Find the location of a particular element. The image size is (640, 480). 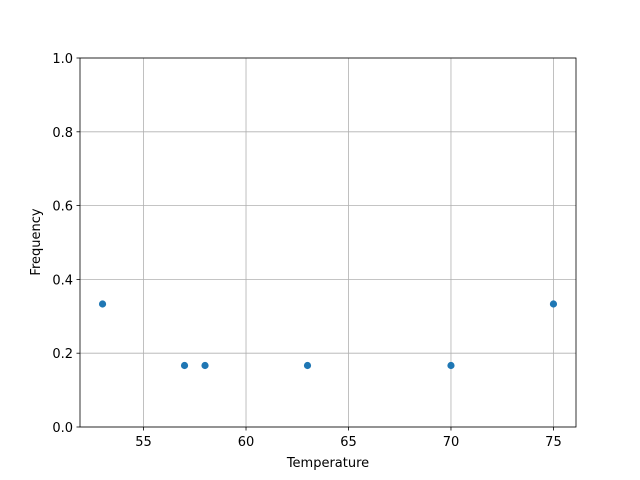

y-tick-label: 0.4 is located at coordinates (62, 280).